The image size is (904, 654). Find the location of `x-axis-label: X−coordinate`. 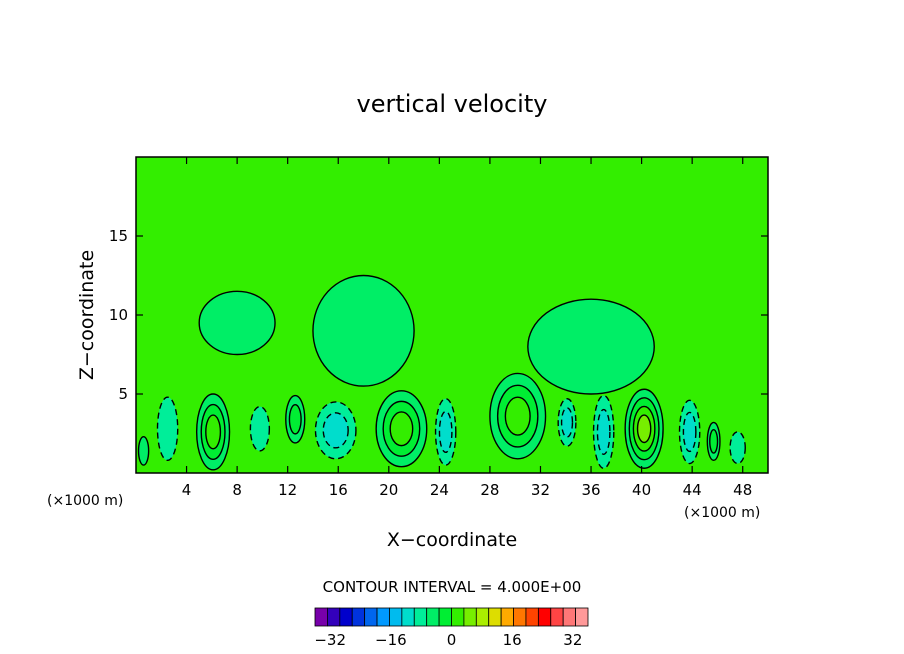

x-axis-label: X−coordinate is located at coordinates (452, 540).